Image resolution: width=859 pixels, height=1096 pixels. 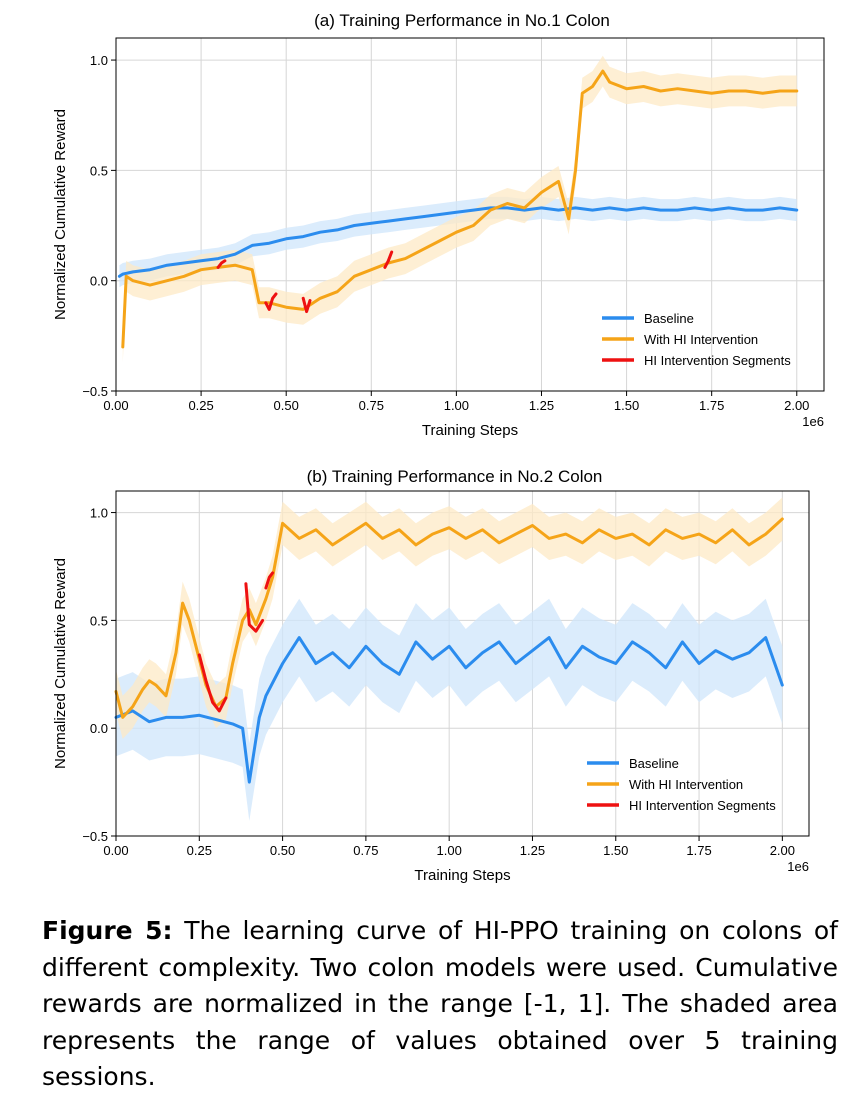 I want to click on chart-title: (b) Training Performance in No.2 Colon, so click(x=455, y=476).